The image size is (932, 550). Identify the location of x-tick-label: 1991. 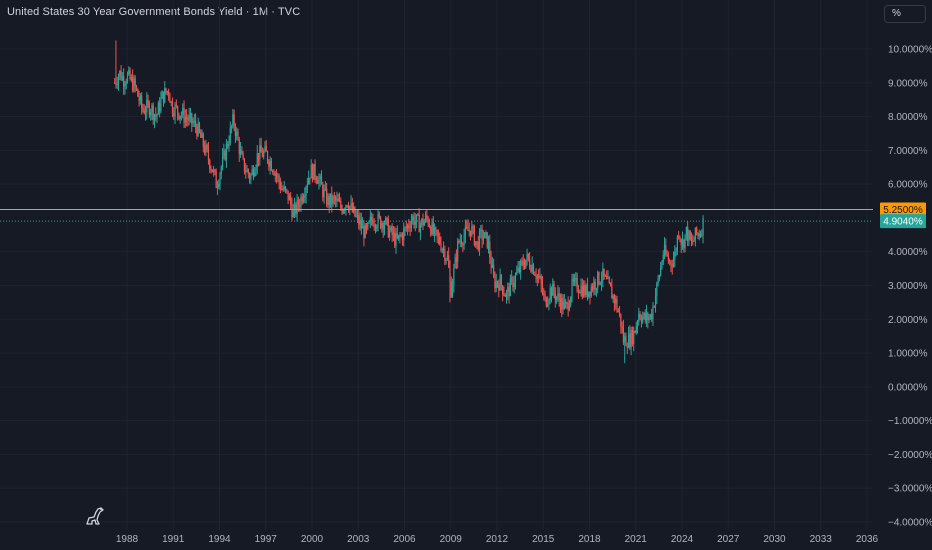
(173, 539).